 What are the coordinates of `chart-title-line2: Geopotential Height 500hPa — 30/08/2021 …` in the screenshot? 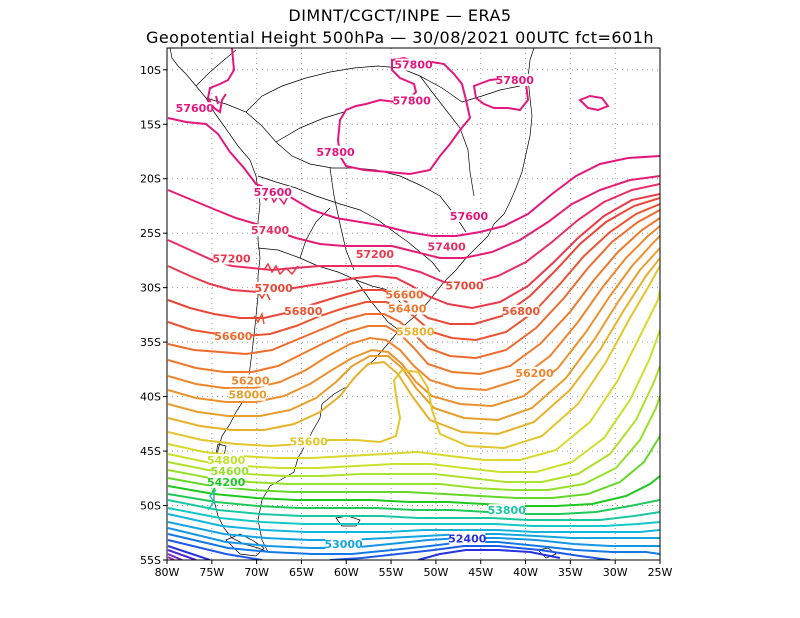 It's located at (400, 37).